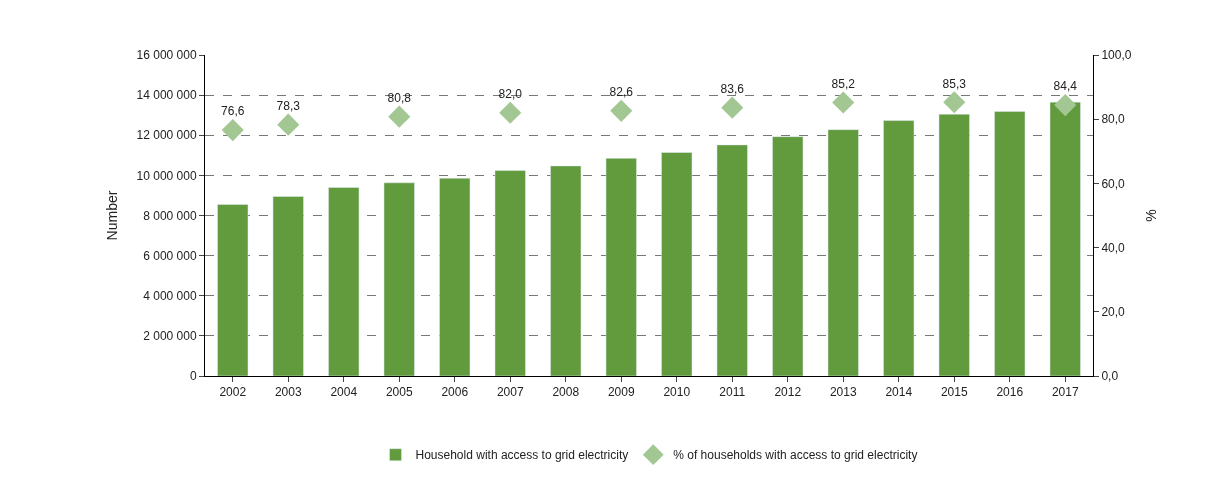 This screenshot has height=481, width=1208. I want to click on x-tick-label: 2009, so click(621, 392).